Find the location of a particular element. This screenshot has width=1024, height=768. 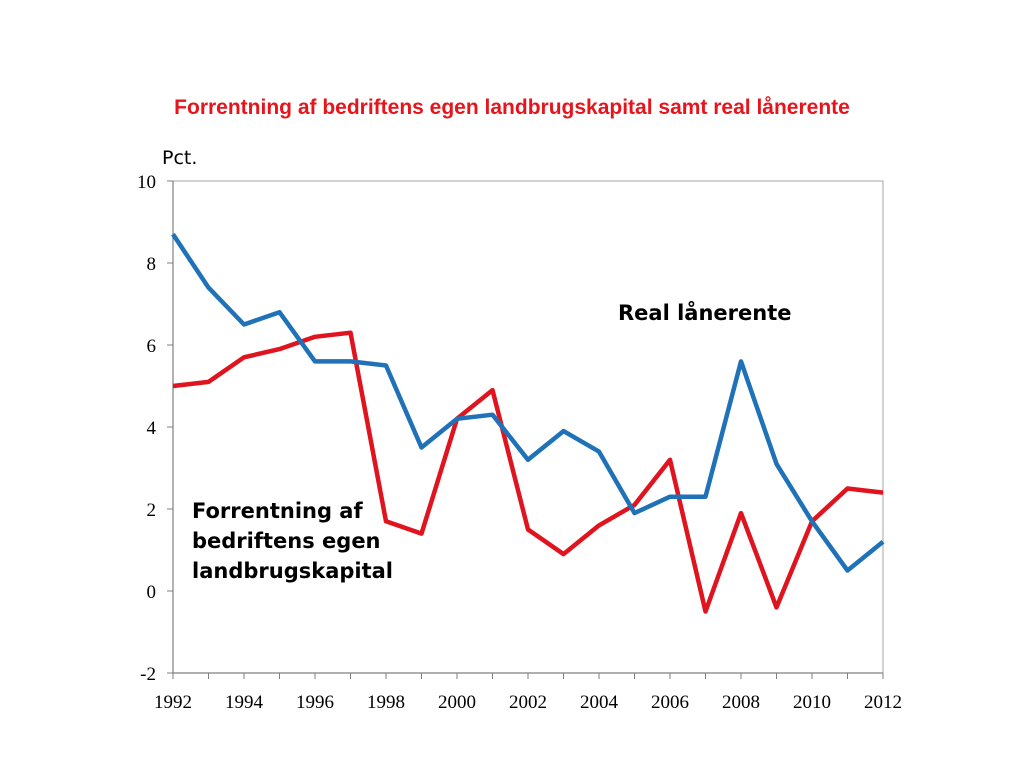

y-tick-label: -2 is located at coordinates (148, 674).